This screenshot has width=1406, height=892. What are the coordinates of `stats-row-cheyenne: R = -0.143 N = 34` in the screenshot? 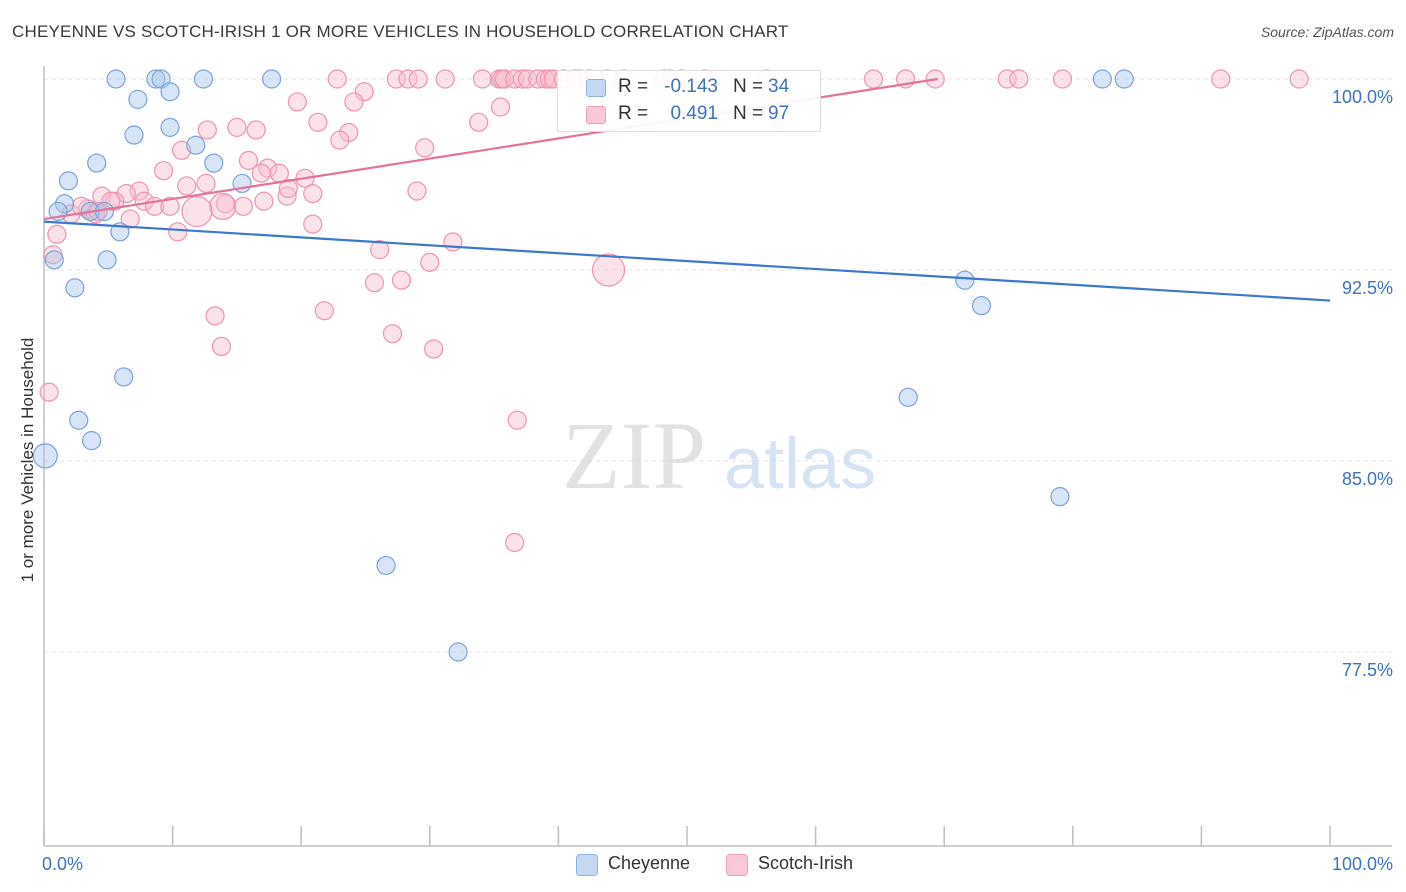 It's located at (689, 87).